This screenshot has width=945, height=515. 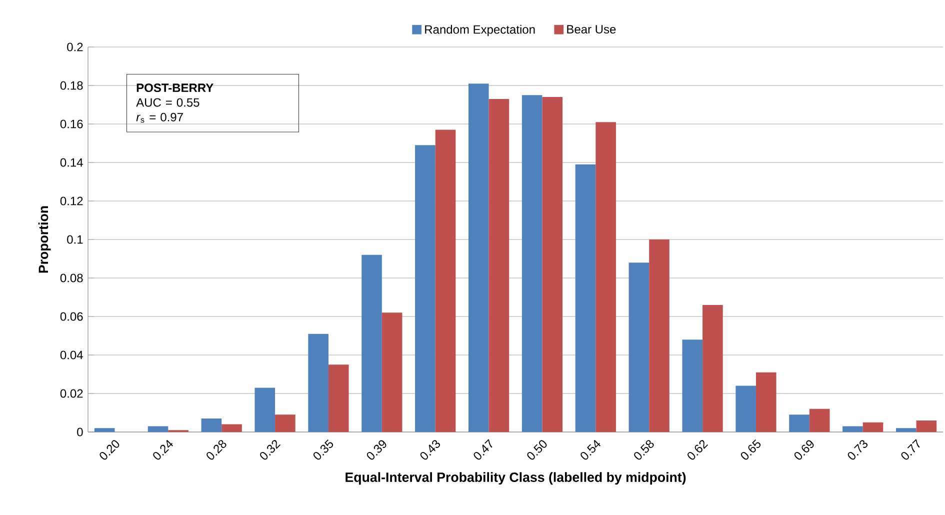 What do you see at coordinates (516, 478) in the screenshot?
I see `x-axis-title: Equal-Interval Probability Class (labelled by midpoint)` at bounding box center [516, 478].